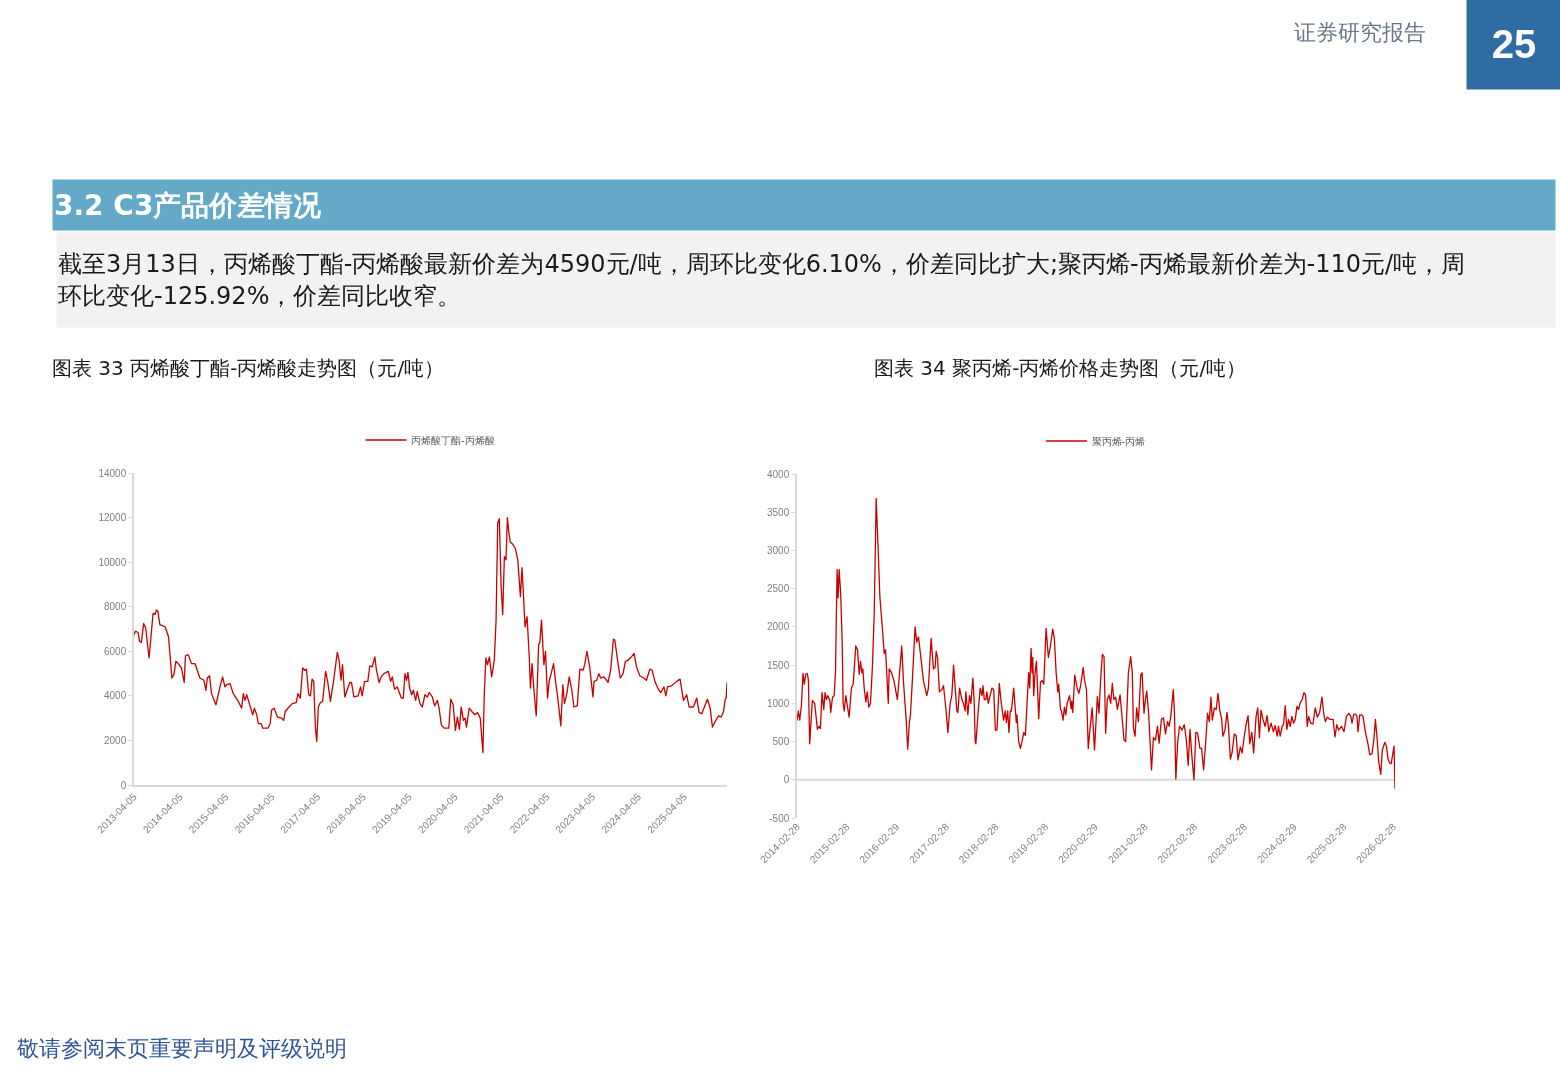 The height and width of the screenshot is (1080, 1560). Describe the element at coordinates (762, 280) in the screenshot. I see `text: 截至3月13日，丙烯酸丁酯-丙烯酸最新价差为4590元/吨，周环比变化6.10%，价差同比扩大;聚丙烯-丙烯最新价差为-110元/吨，周环比变化-125.92%，价差同比收窄。` at that location.